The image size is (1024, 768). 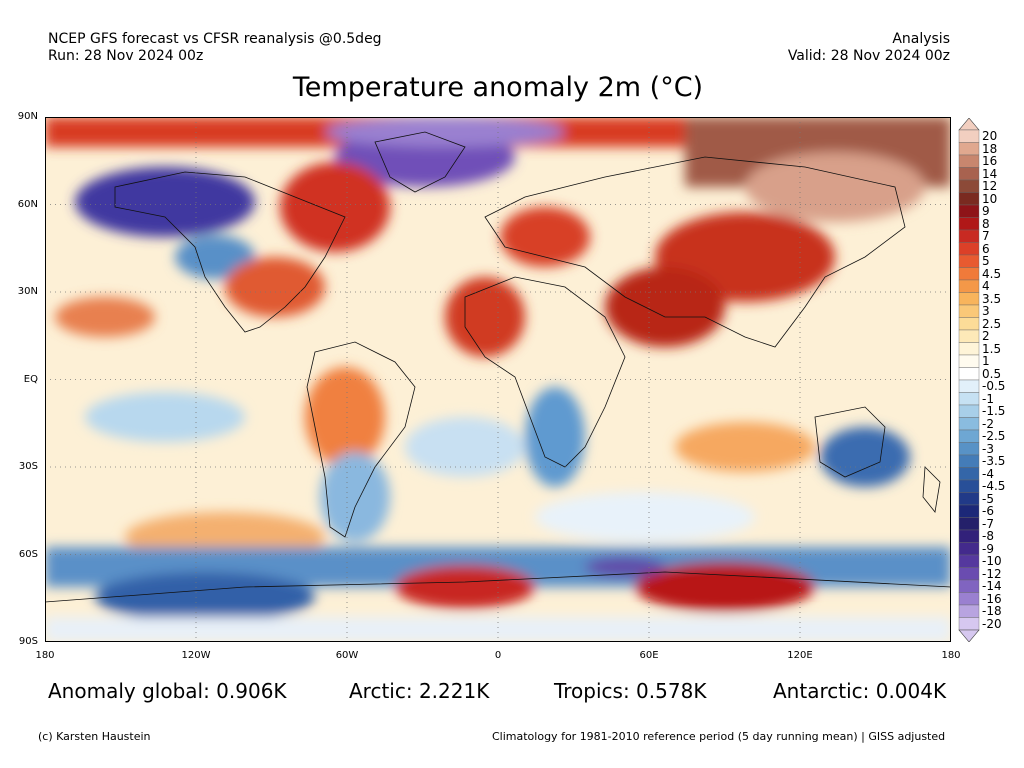 I want to click on colorbar-label: 12, so click(x=990, y=186).